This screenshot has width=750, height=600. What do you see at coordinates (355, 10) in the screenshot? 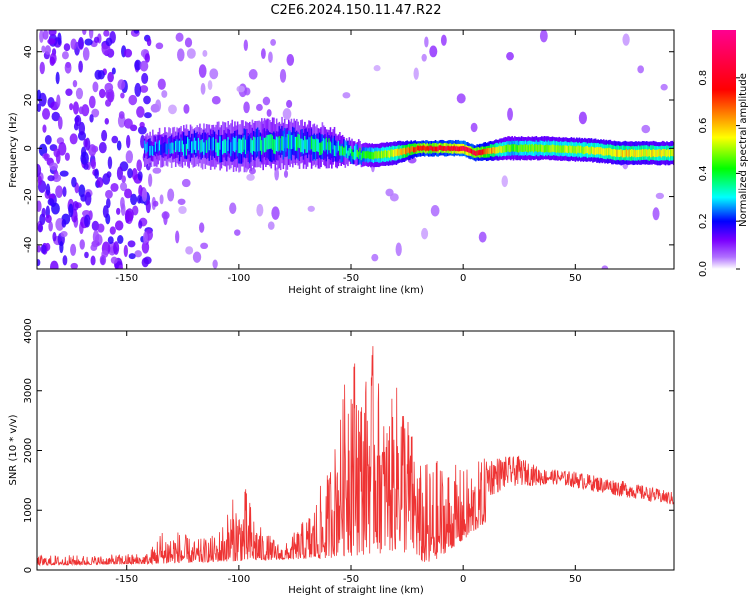
I see `chart-title: C2E6.2024.150.11.47.R22` at bounding box center [355, 10].